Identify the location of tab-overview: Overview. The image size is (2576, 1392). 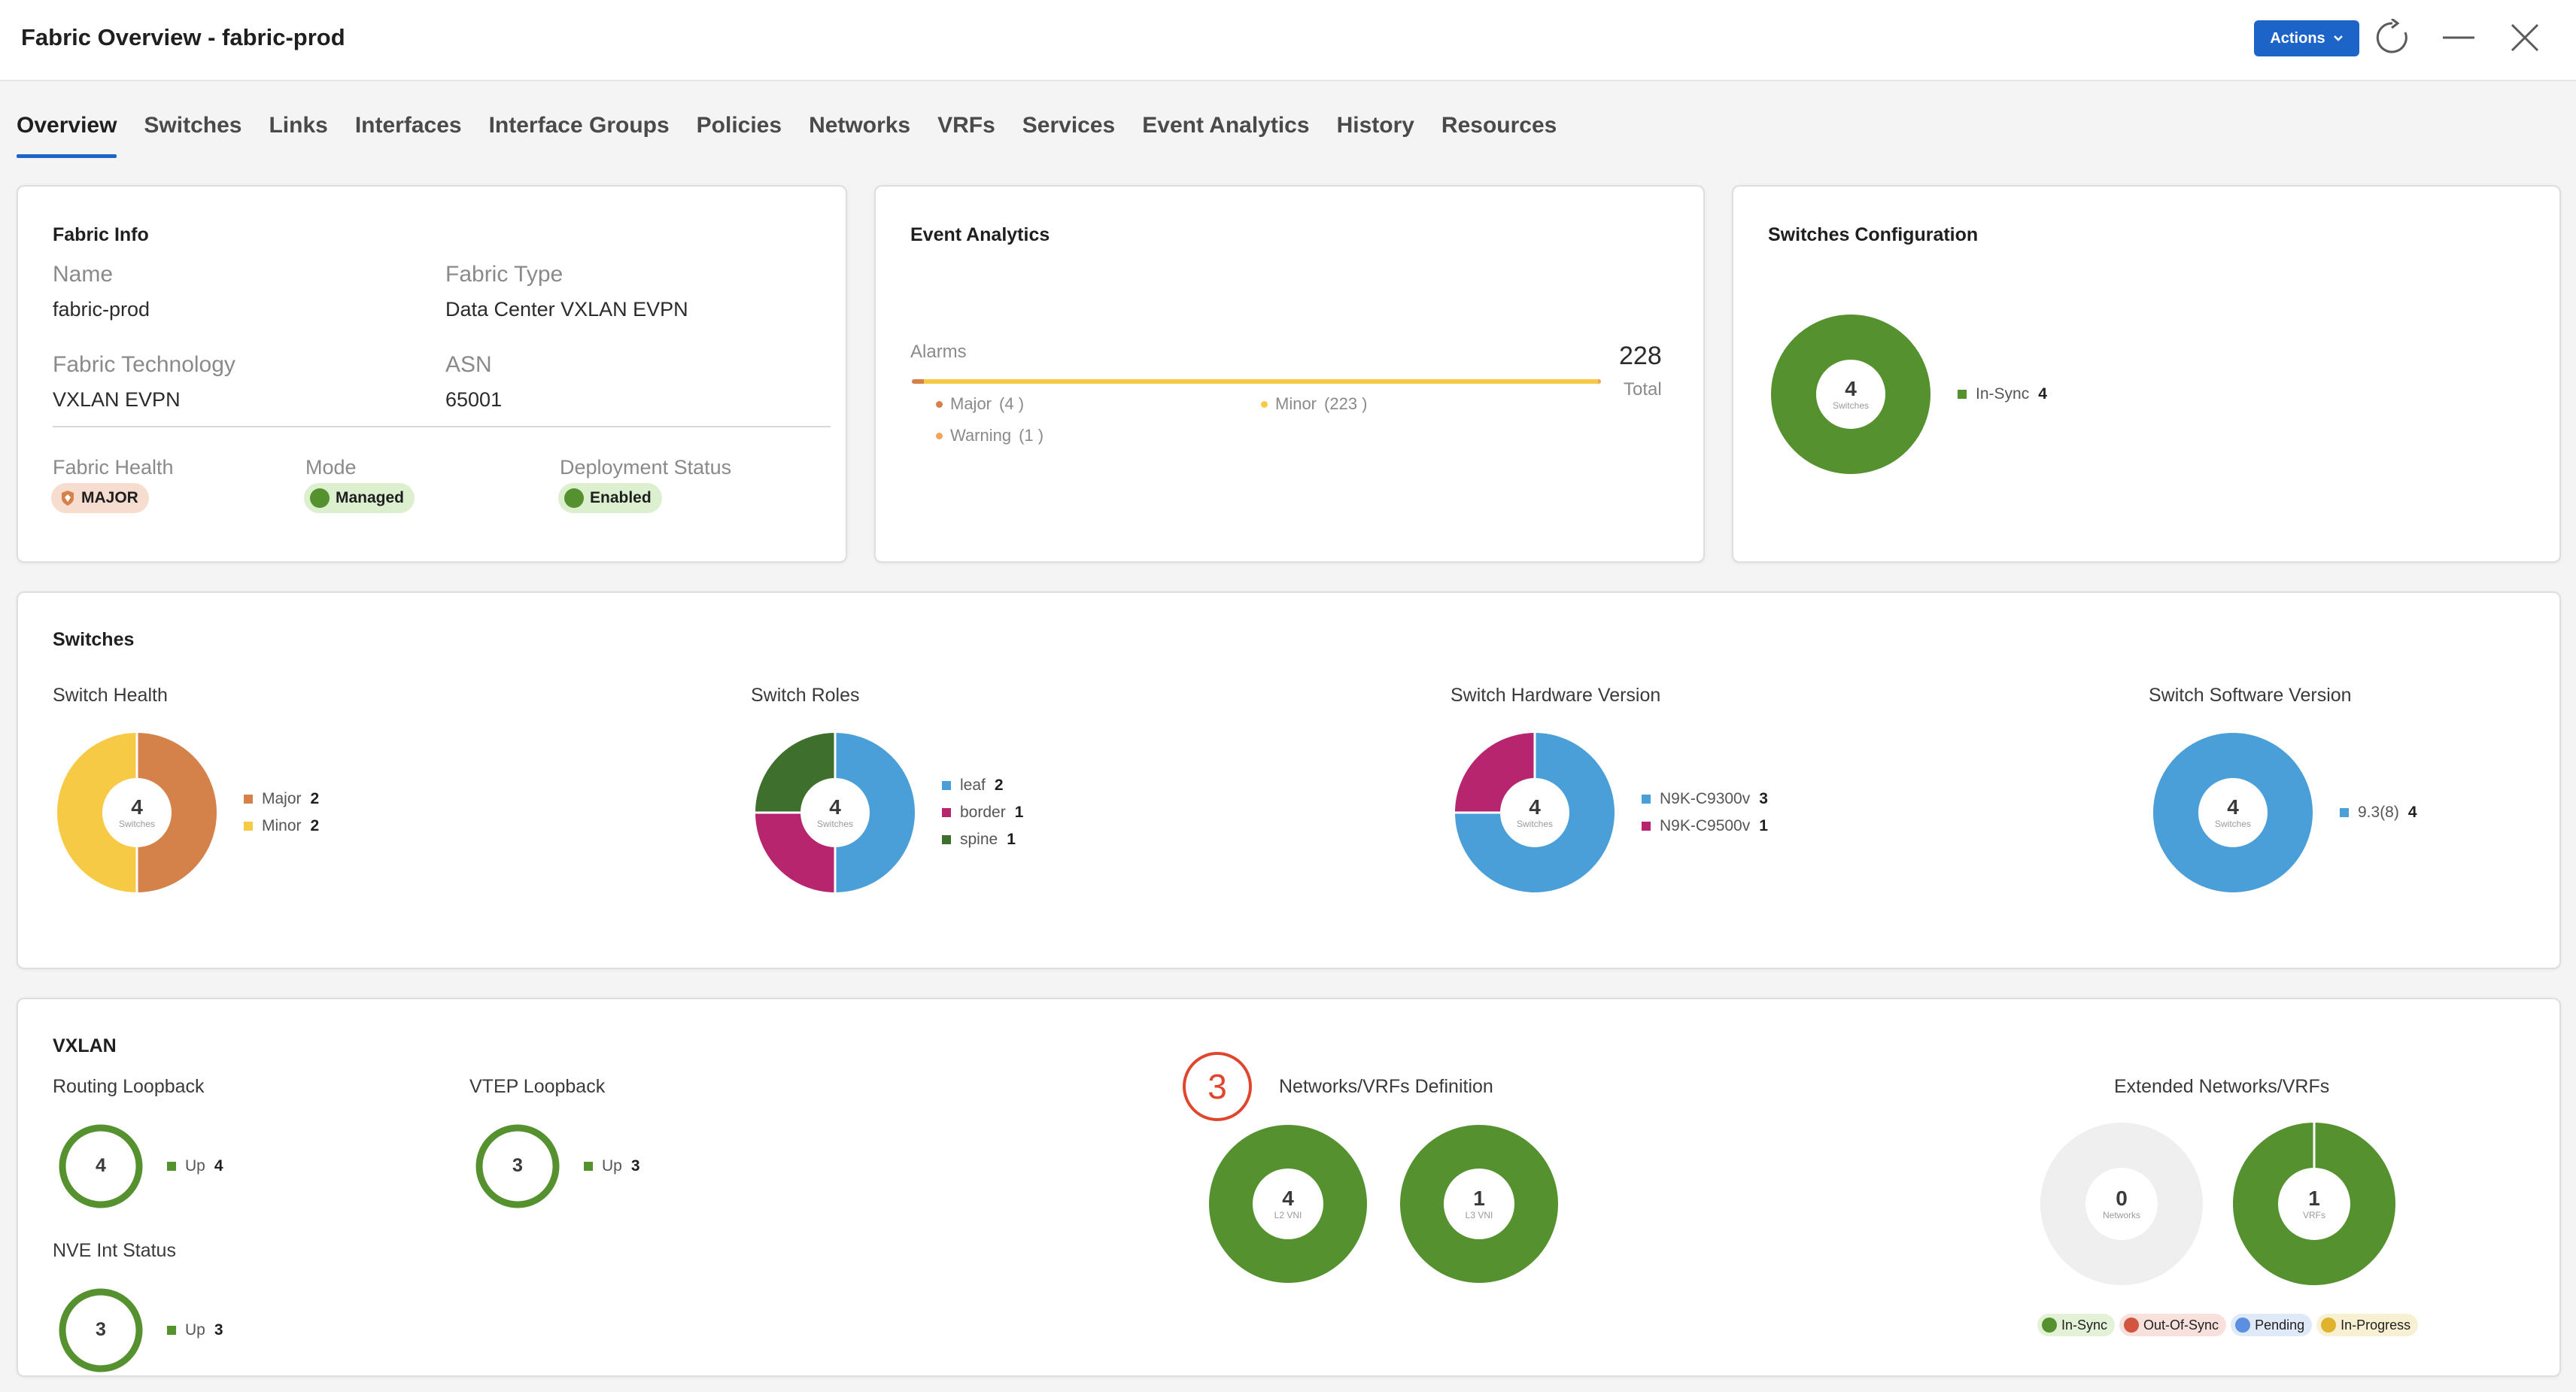
(67, 135).